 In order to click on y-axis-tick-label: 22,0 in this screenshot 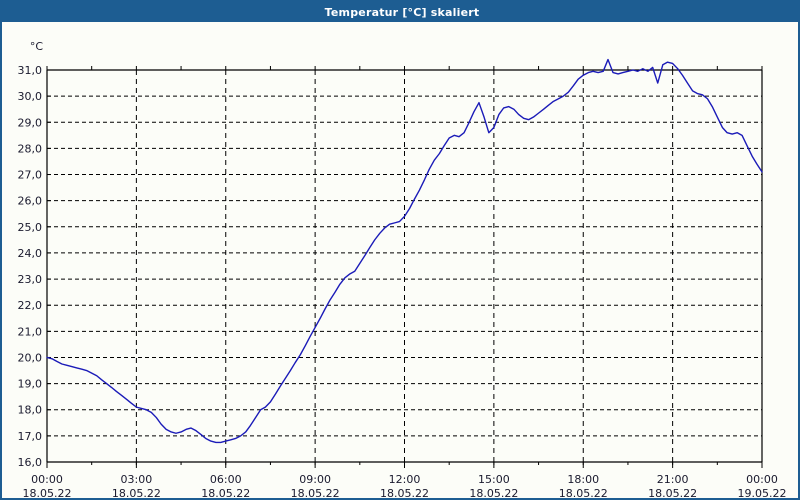, I will do `click(30, 305)`.